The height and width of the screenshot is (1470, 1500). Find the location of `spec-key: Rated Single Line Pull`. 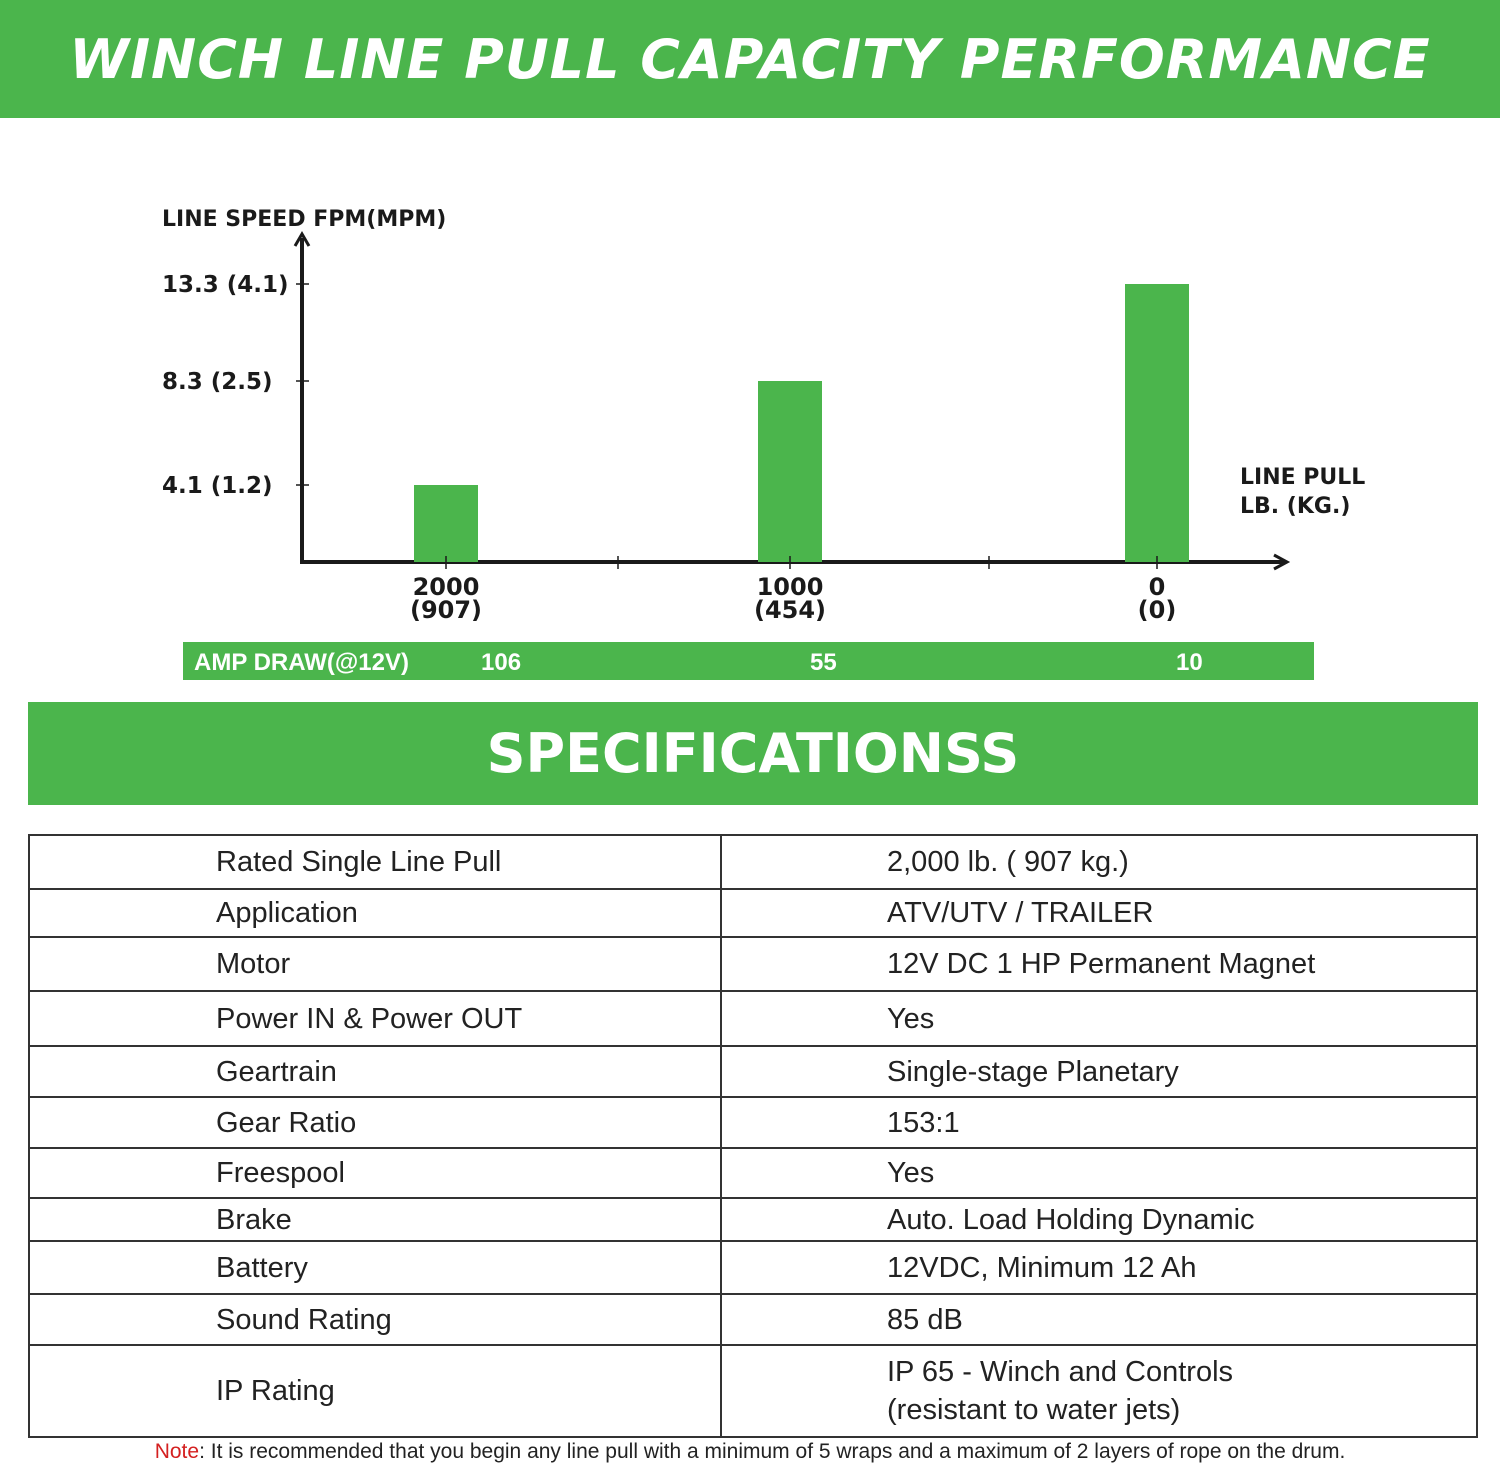

spec-key: Rated Single Line Pull is located at coordinates (375, 862).